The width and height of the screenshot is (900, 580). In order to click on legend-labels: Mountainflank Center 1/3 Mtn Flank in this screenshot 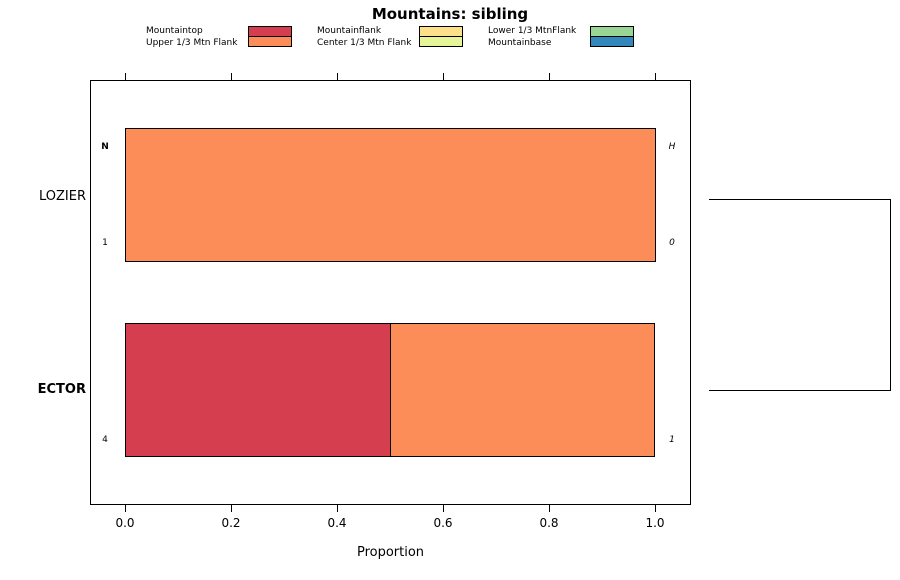, I will do `click(368, 37)`.